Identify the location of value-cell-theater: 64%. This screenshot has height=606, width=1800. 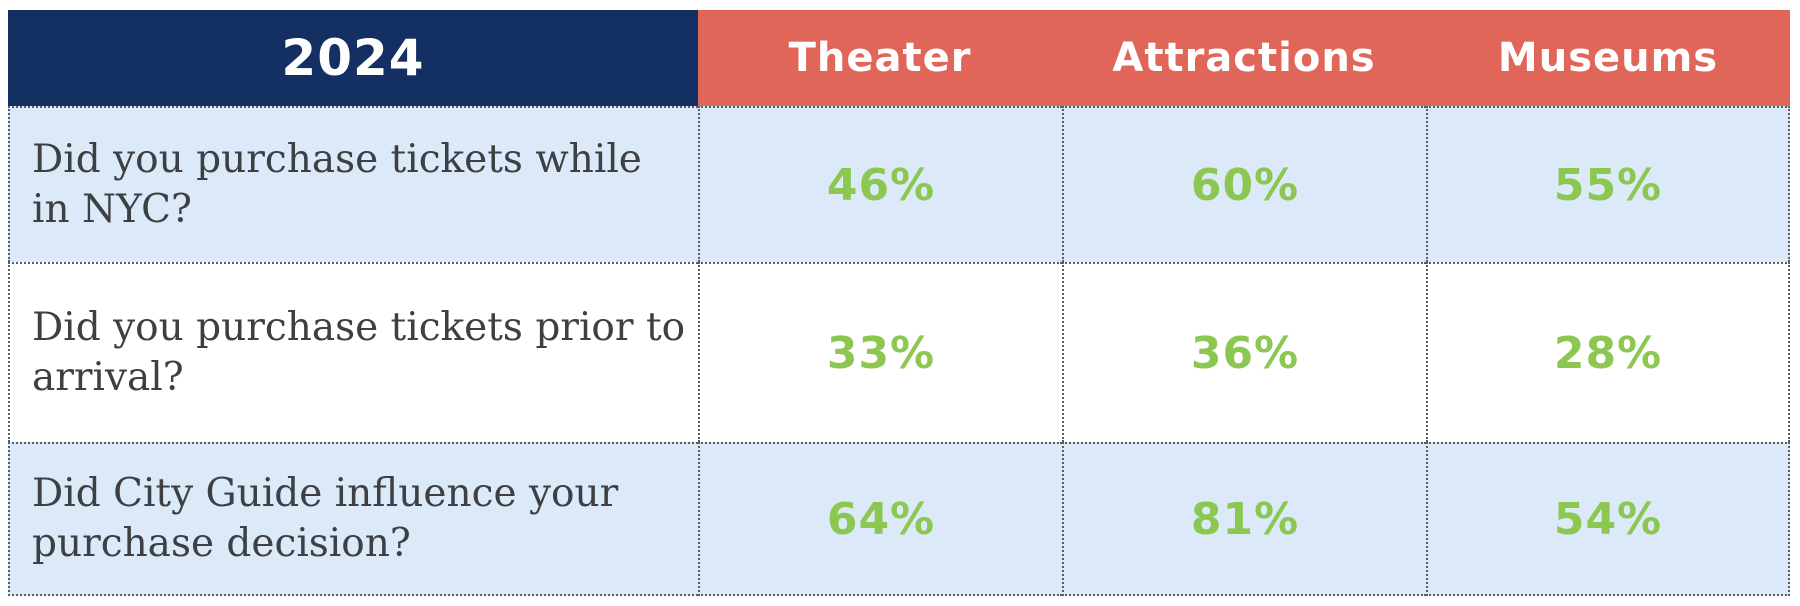
(880, 519).